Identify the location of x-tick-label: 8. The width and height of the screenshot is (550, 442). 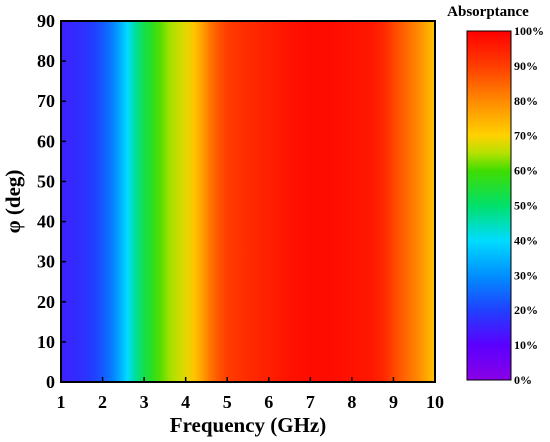
(351, 402).